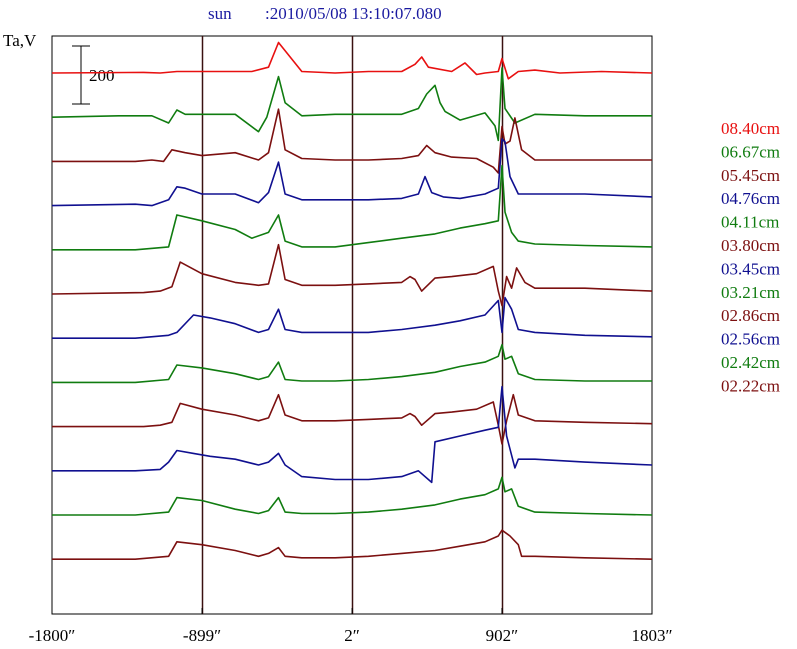 The image size is (797, 649). Describe the element at coordinates (750, 222) in the screenshot. I see `legend-entry-04.11cm: 04.11cm` at that location.